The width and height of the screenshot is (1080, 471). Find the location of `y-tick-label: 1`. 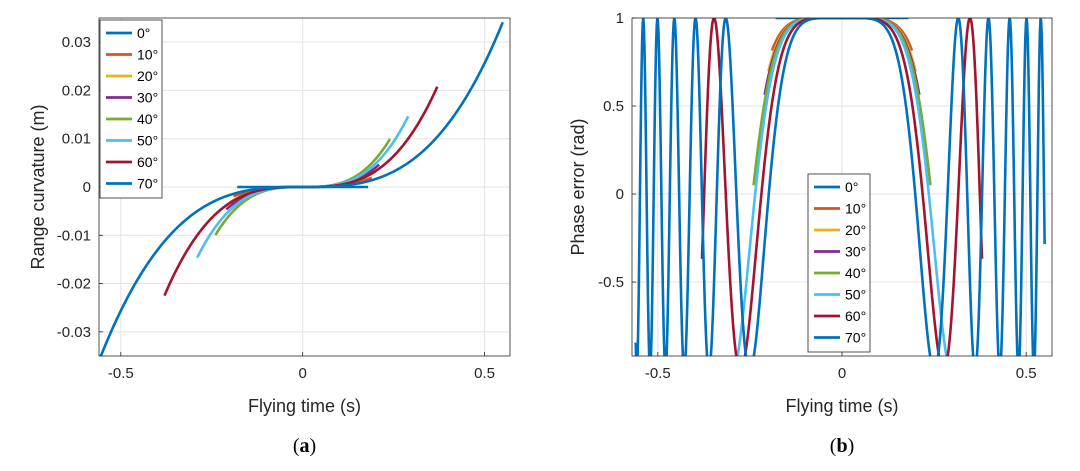

y-tick-label: 1 is located at coordinates (620, 18).